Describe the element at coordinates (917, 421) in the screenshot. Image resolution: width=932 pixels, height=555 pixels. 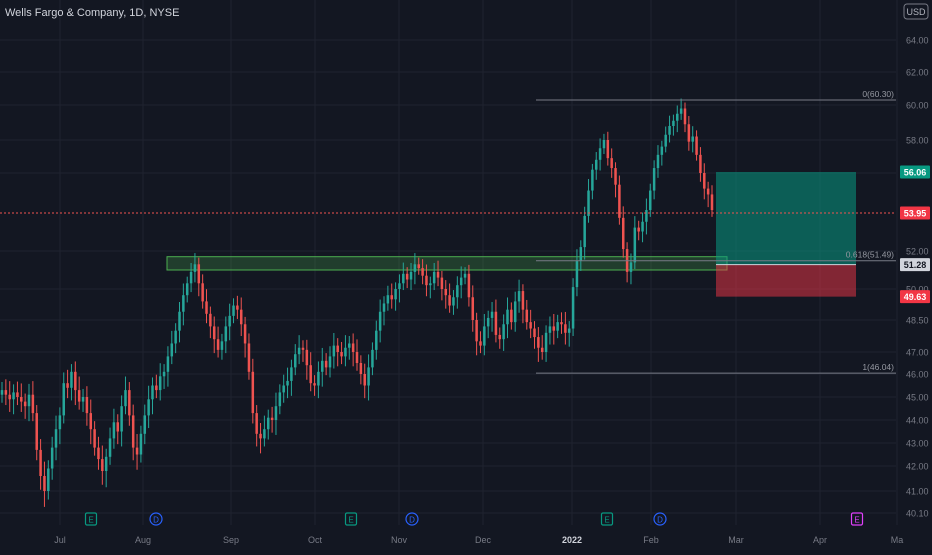
I see `price-tick-label: 44.00` at that location.